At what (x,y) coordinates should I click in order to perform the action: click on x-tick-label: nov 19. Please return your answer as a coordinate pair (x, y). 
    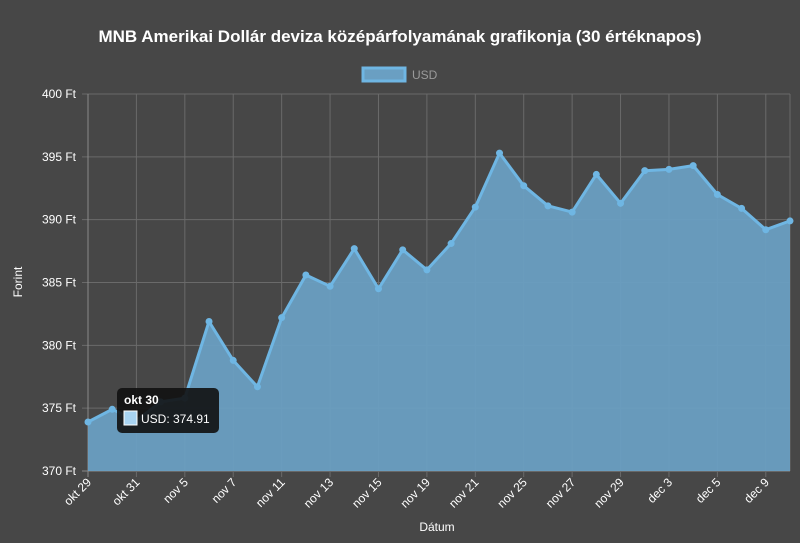
    Looking at the image, I should click on (416, 493).